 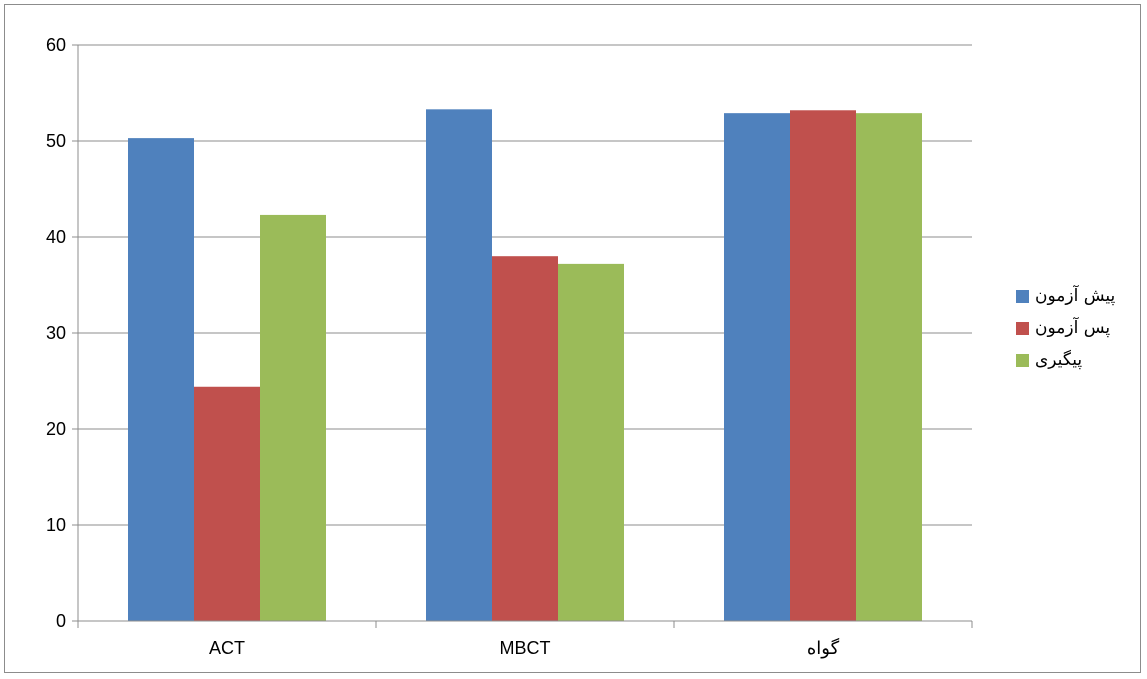 I want to click on legend-label: پس آزمون, so click(x=1072, y=327).